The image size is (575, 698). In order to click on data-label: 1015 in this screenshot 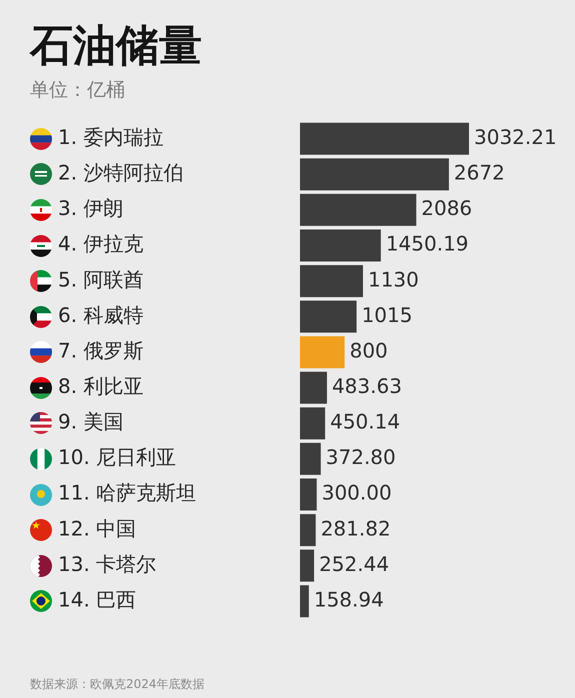, I will do `click(387, 314)`.